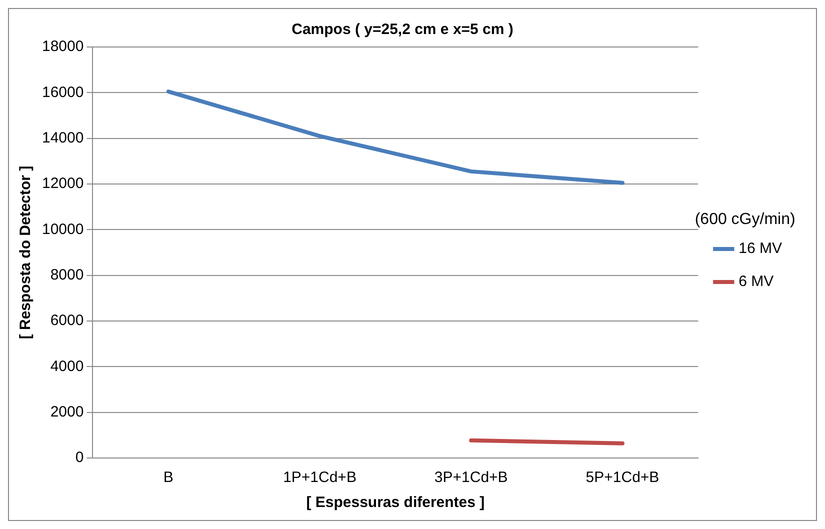 The width and height of the screenshot is (825, 529). What do you see at coordinates (756, 281) in the screenshot?
I see `legend-label: 6 MV` at bounding box center [756, 281].